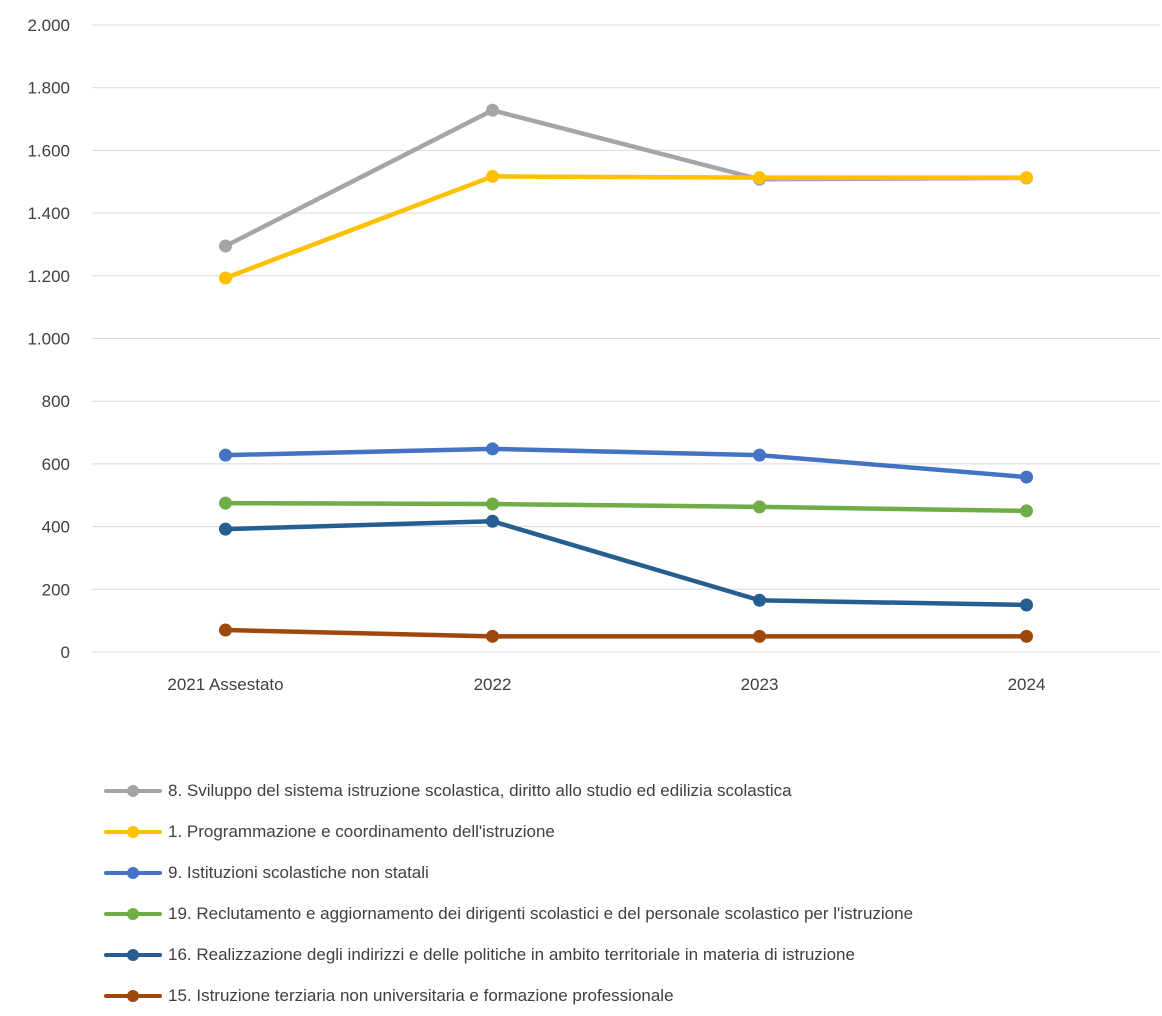 The image size is (1162, 1016). I want to click on legend-label: 9. Istituzioni scolastiche non statali, so click(298, 872).